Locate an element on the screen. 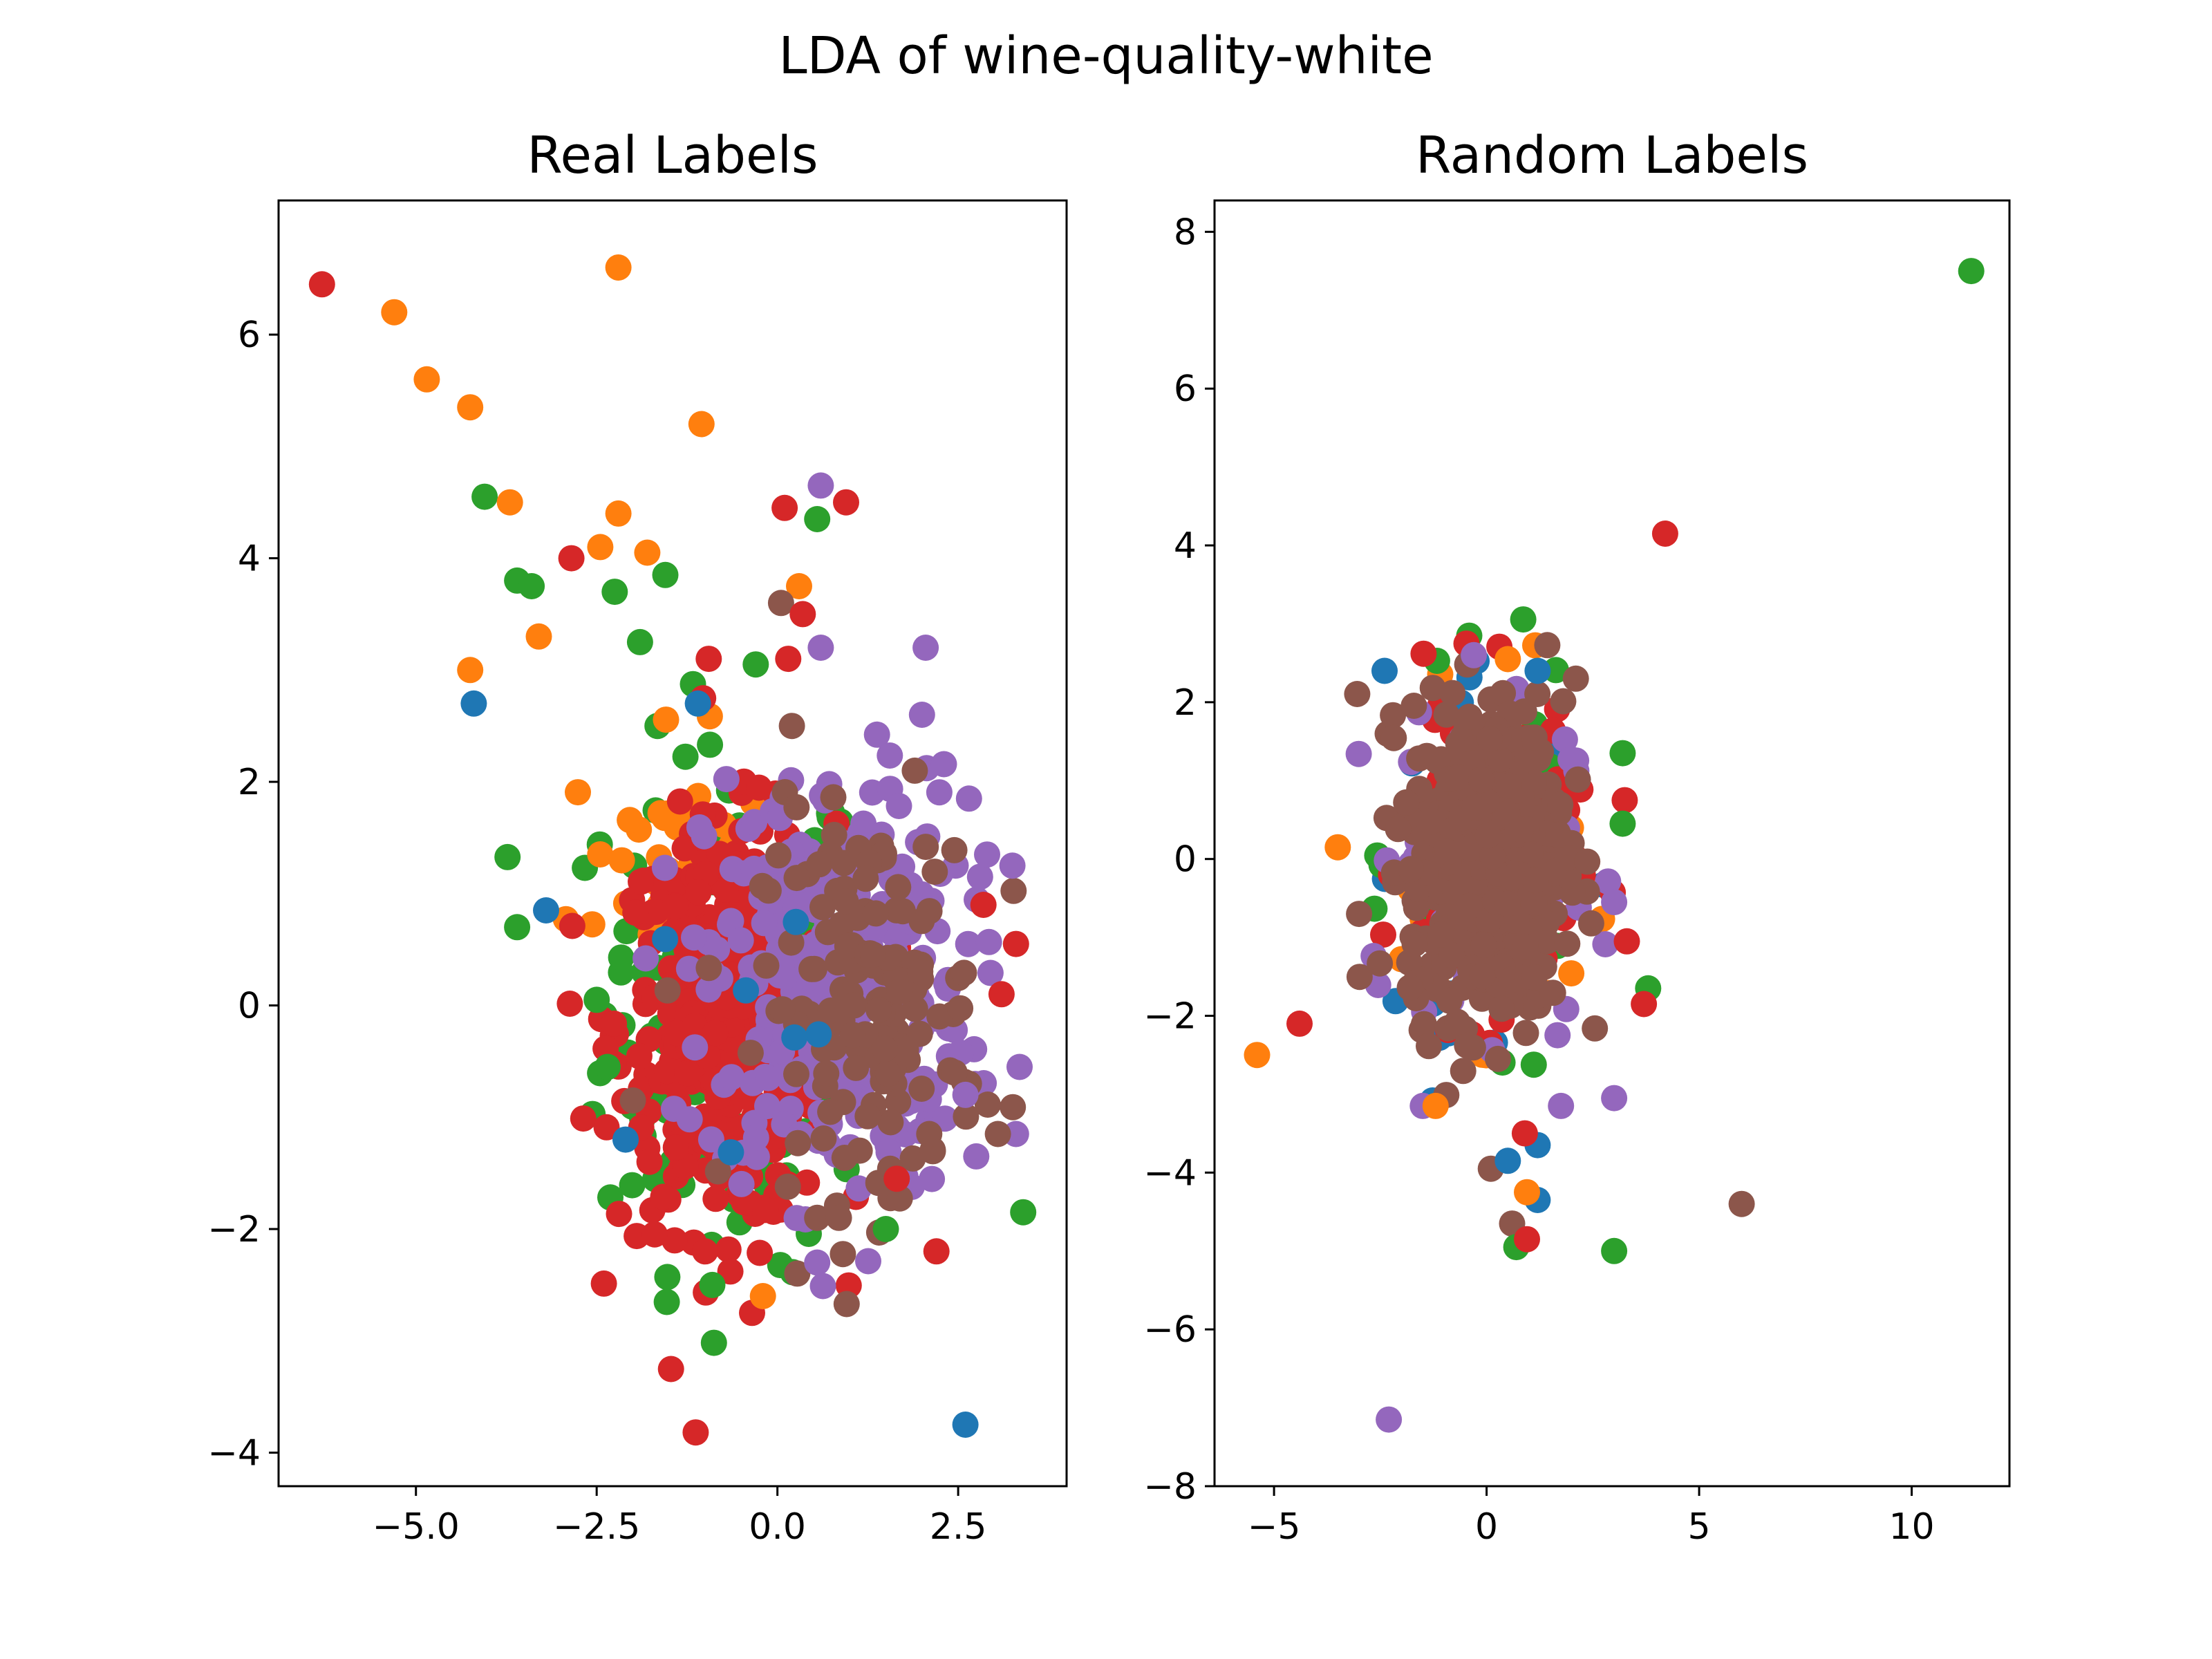 This screenshot has width=2212, height=1659. y-tick-label: 4 is located at coordinates (1185, 546).